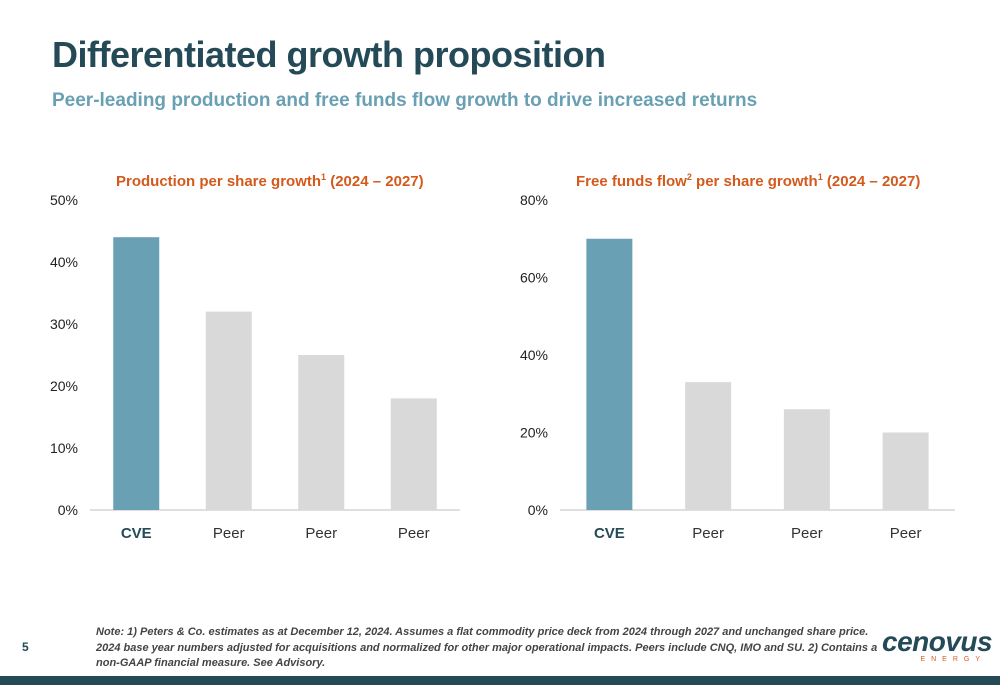  Describe the element at coordinates (64, 448) in the screenshot. I see `y-tick-label: 10%` at that location.